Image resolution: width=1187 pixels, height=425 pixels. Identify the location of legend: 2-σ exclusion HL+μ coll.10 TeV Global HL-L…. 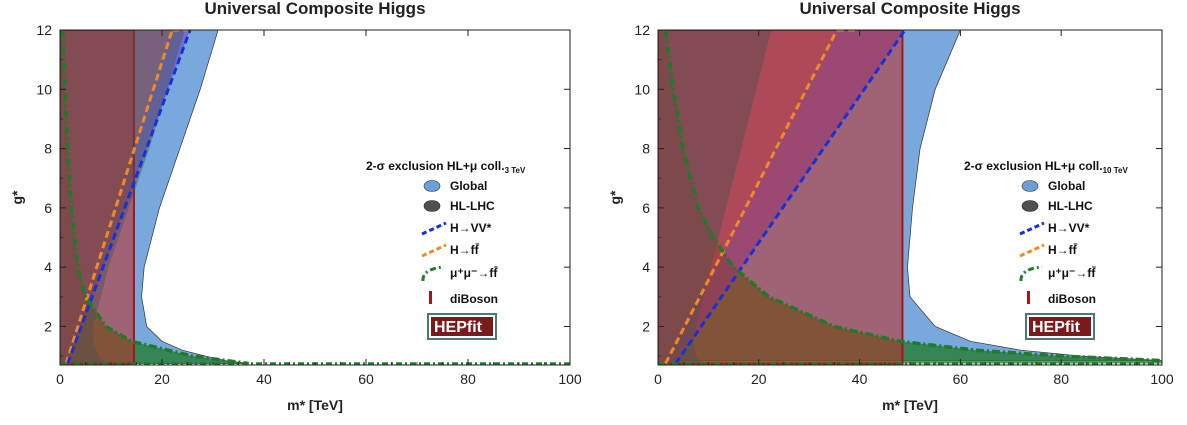
(1046, 232).